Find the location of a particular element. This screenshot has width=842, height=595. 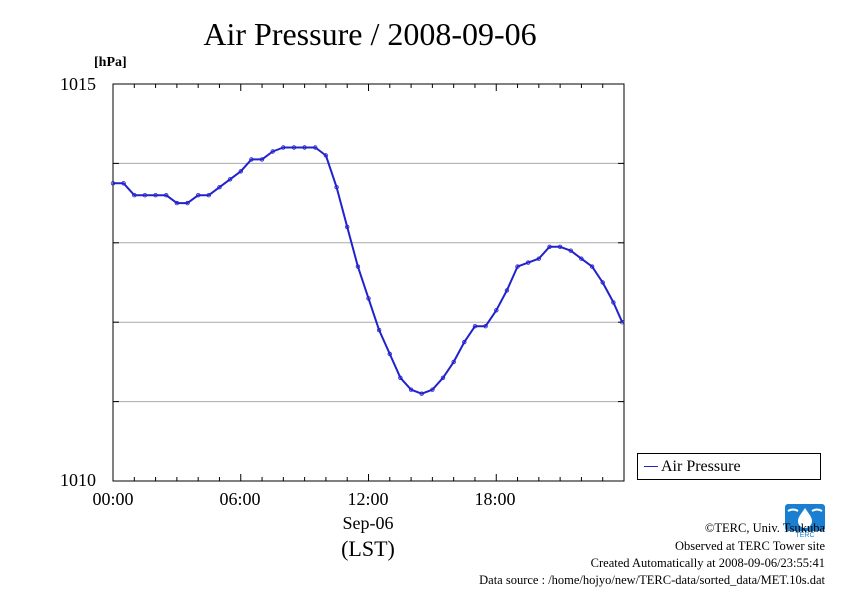

x-tick-label-1800: 18:00 is located at coordinates (495, 499).